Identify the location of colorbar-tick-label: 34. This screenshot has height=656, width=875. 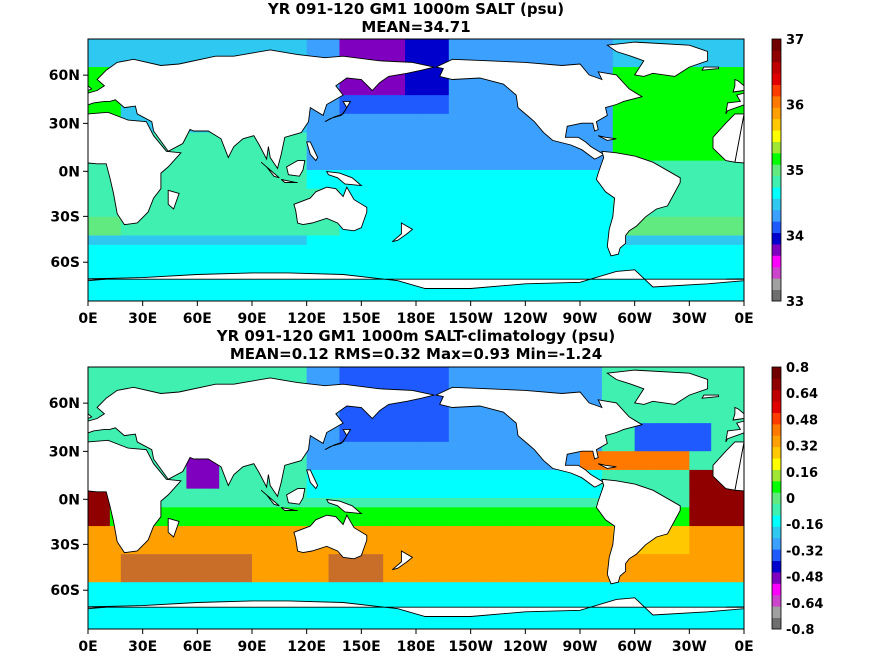
(795, 237).